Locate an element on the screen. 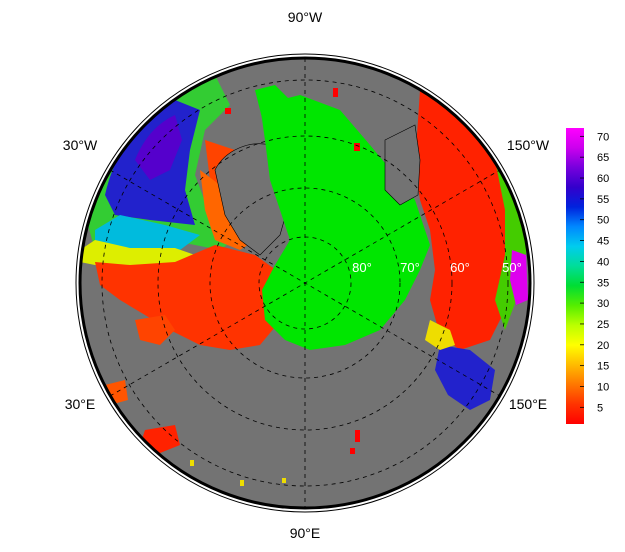  colorbar-tick-label: 65 is located at coordinates (603, 158).